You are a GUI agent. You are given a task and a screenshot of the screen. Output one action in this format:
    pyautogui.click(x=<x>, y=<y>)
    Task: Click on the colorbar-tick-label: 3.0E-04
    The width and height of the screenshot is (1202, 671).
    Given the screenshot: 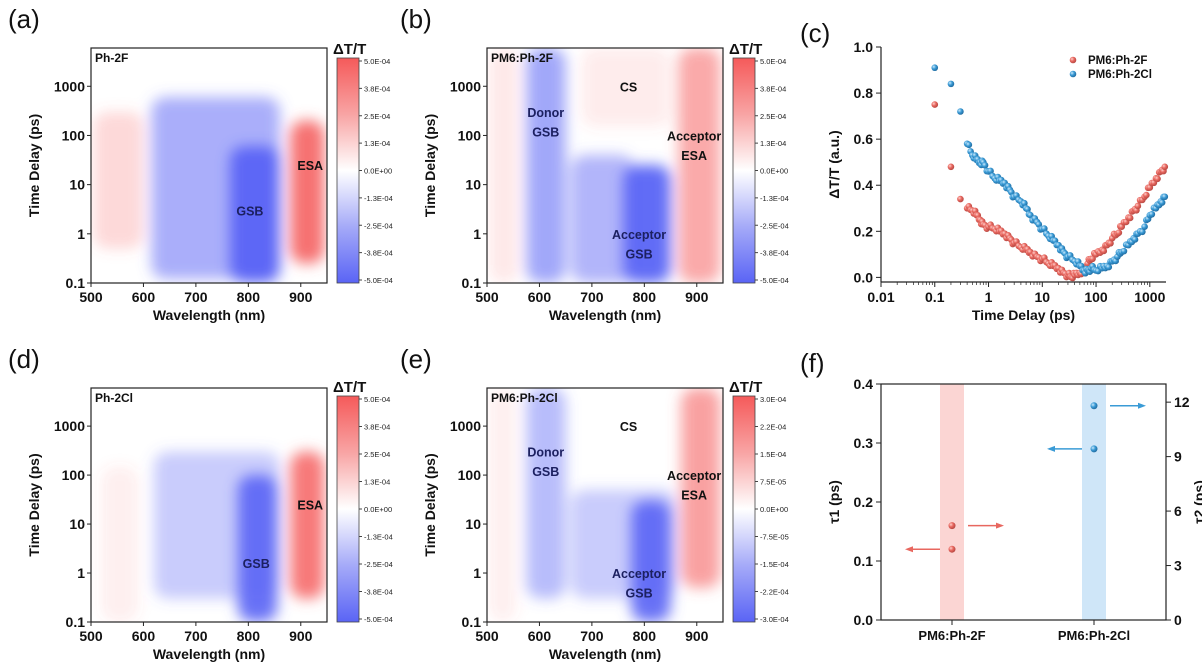 What is the action you would take?
    pyautogui.click(x=773, y=399)
    